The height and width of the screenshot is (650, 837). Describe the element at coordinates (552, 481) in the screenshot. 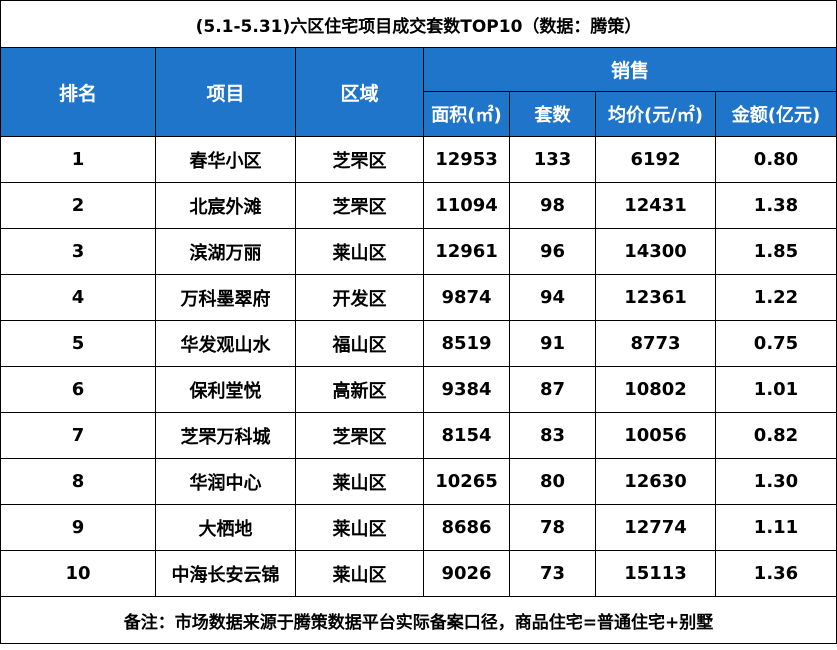

I see `cell-units: 80` at that location.